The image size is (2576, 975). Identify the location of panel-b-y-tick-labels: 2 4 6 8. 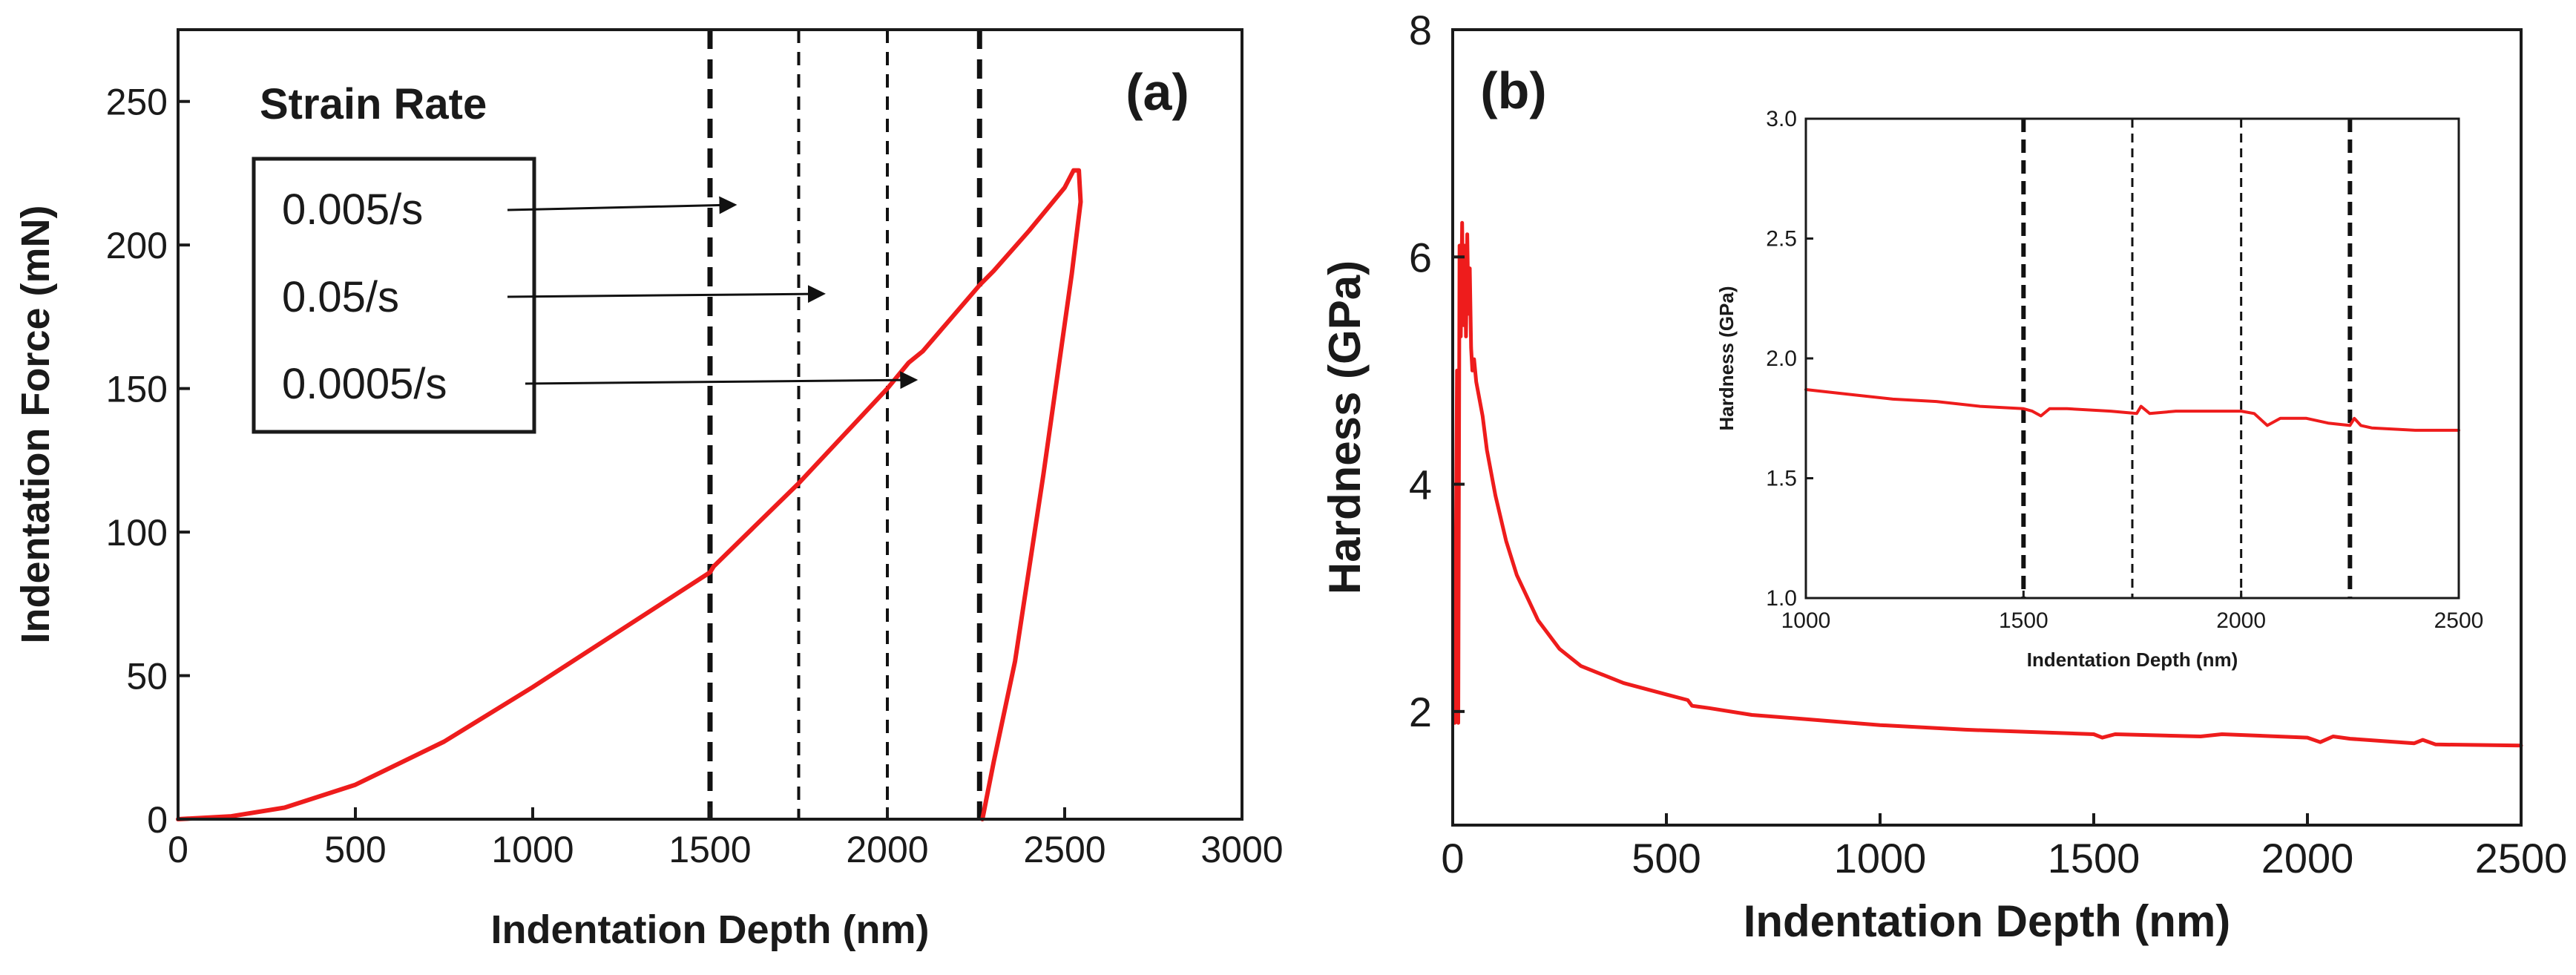
(1420, 371).